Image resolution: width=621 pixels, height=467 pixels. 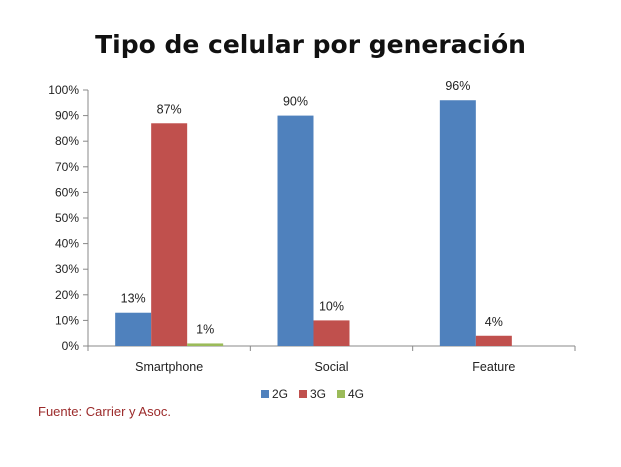 What do you see at coordinates (205, 344) in the screenshot?
I see `bar-4g-smartphone` at bounding box center [205, 344].